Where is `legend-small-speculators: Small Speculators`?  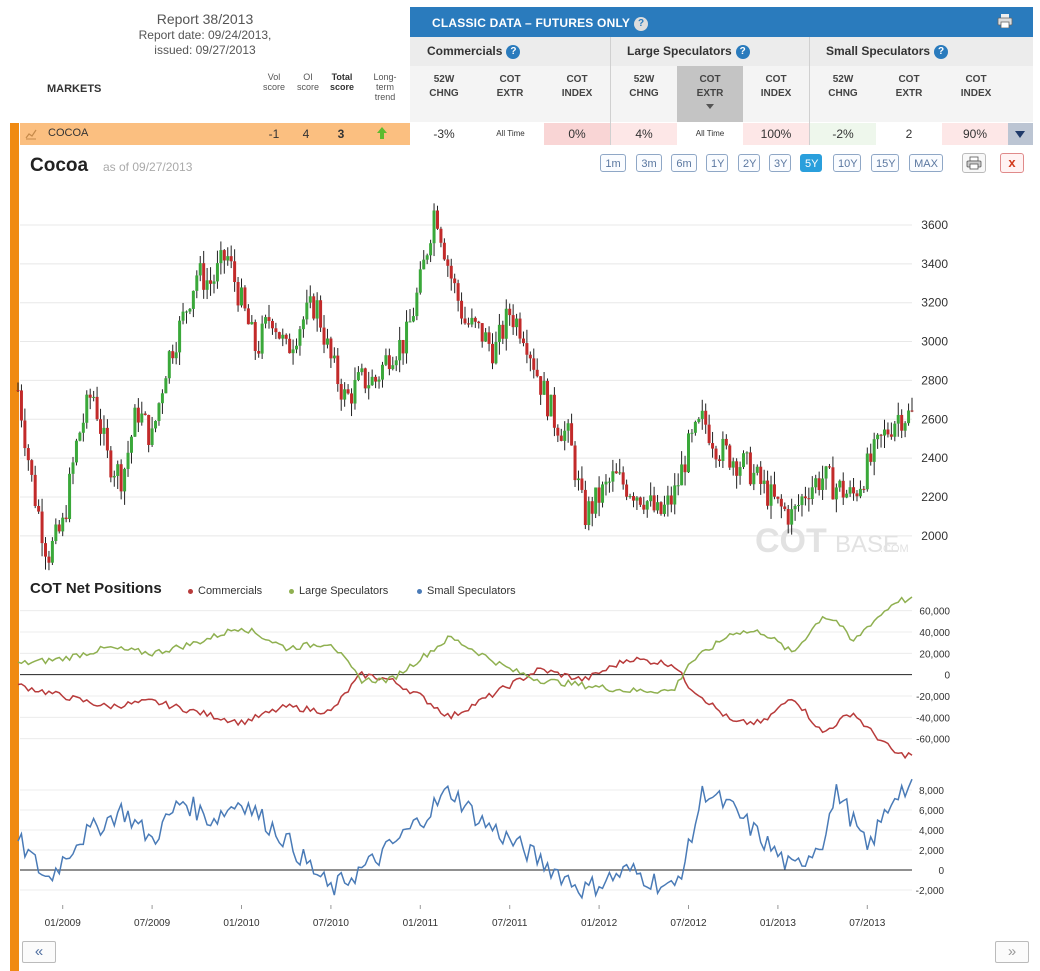 legend-small-speculators: Small Speculators is located at coordinates (466, 591).